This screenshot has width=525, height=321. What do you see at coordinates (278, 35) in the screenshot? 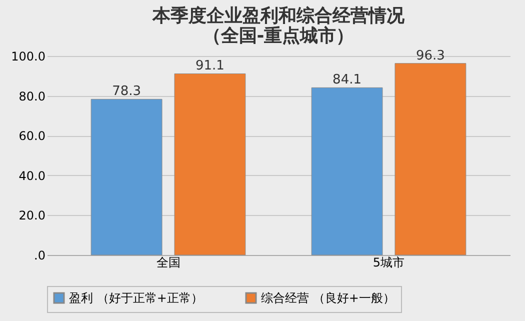
I see `text: （全国-重点城市）` at bounding box center [278, 35].